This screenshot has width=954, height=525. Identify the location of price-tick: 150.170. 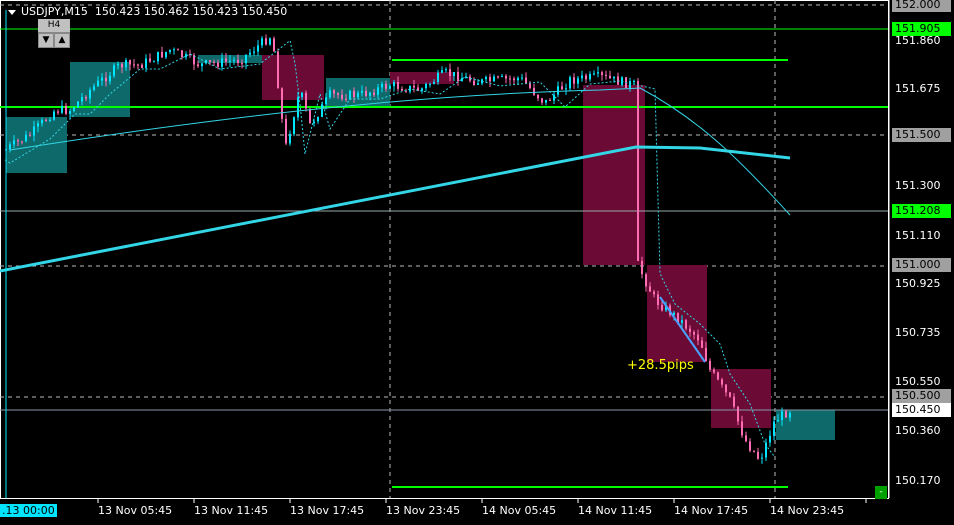
(918, 480).